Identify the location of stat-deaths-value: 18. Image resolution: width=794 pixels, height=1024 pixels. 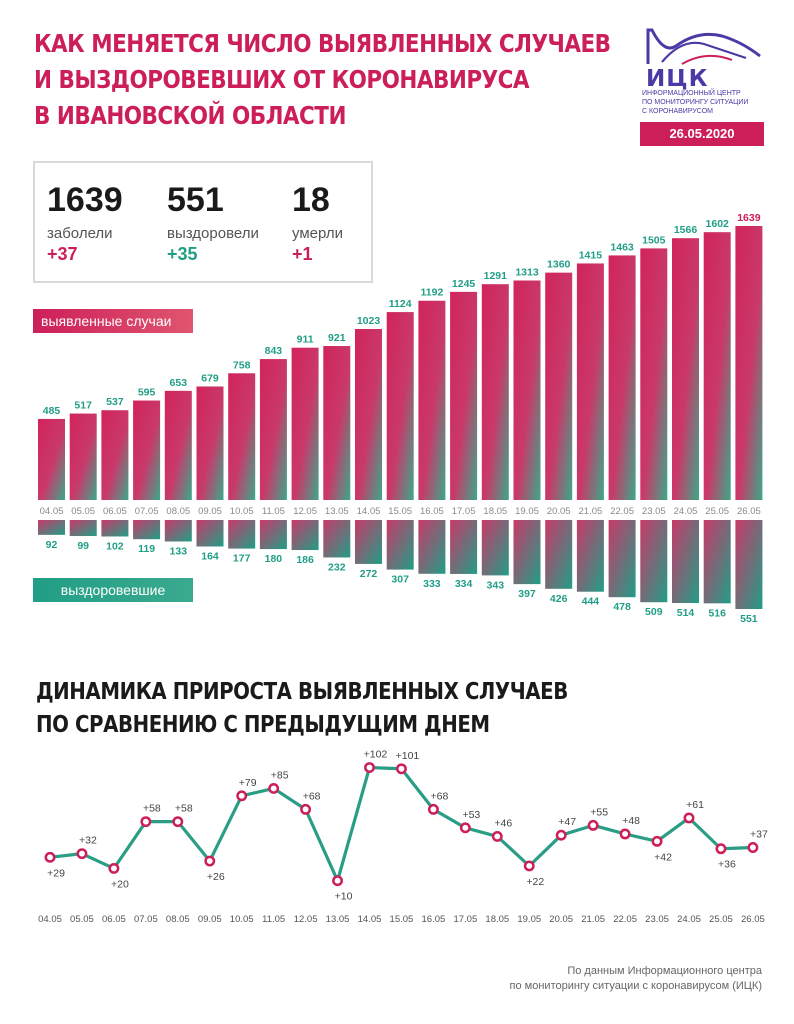
(311, 200).